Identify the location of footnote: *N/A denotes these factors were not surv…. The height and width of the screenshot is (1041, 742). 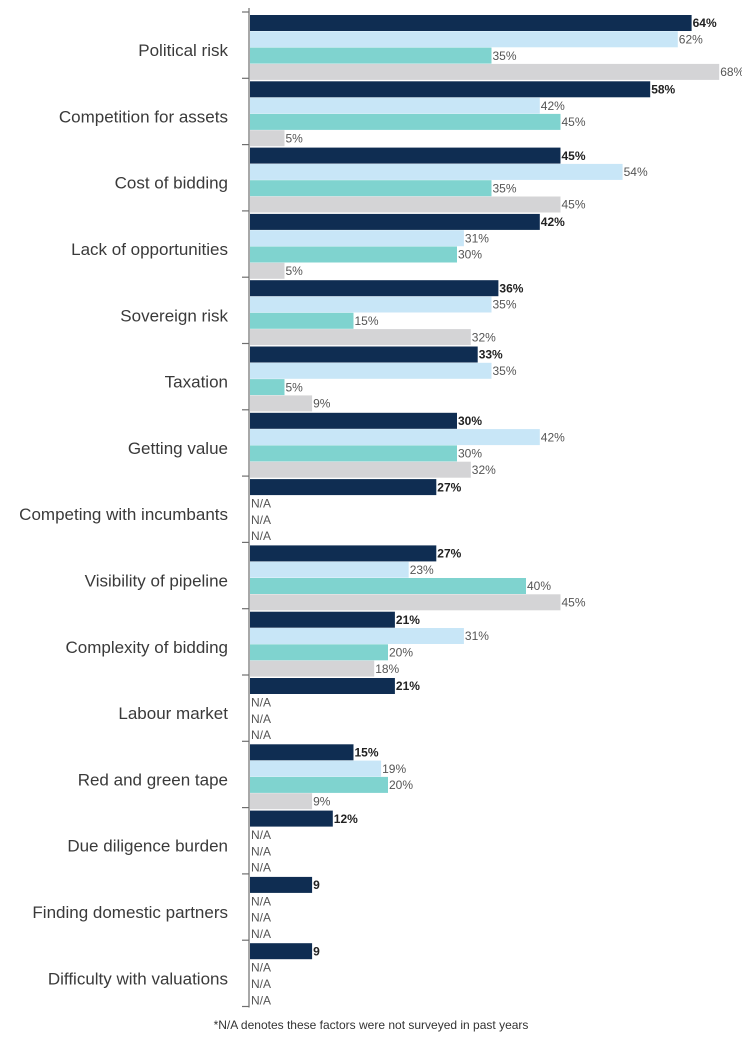
(371, 1025).